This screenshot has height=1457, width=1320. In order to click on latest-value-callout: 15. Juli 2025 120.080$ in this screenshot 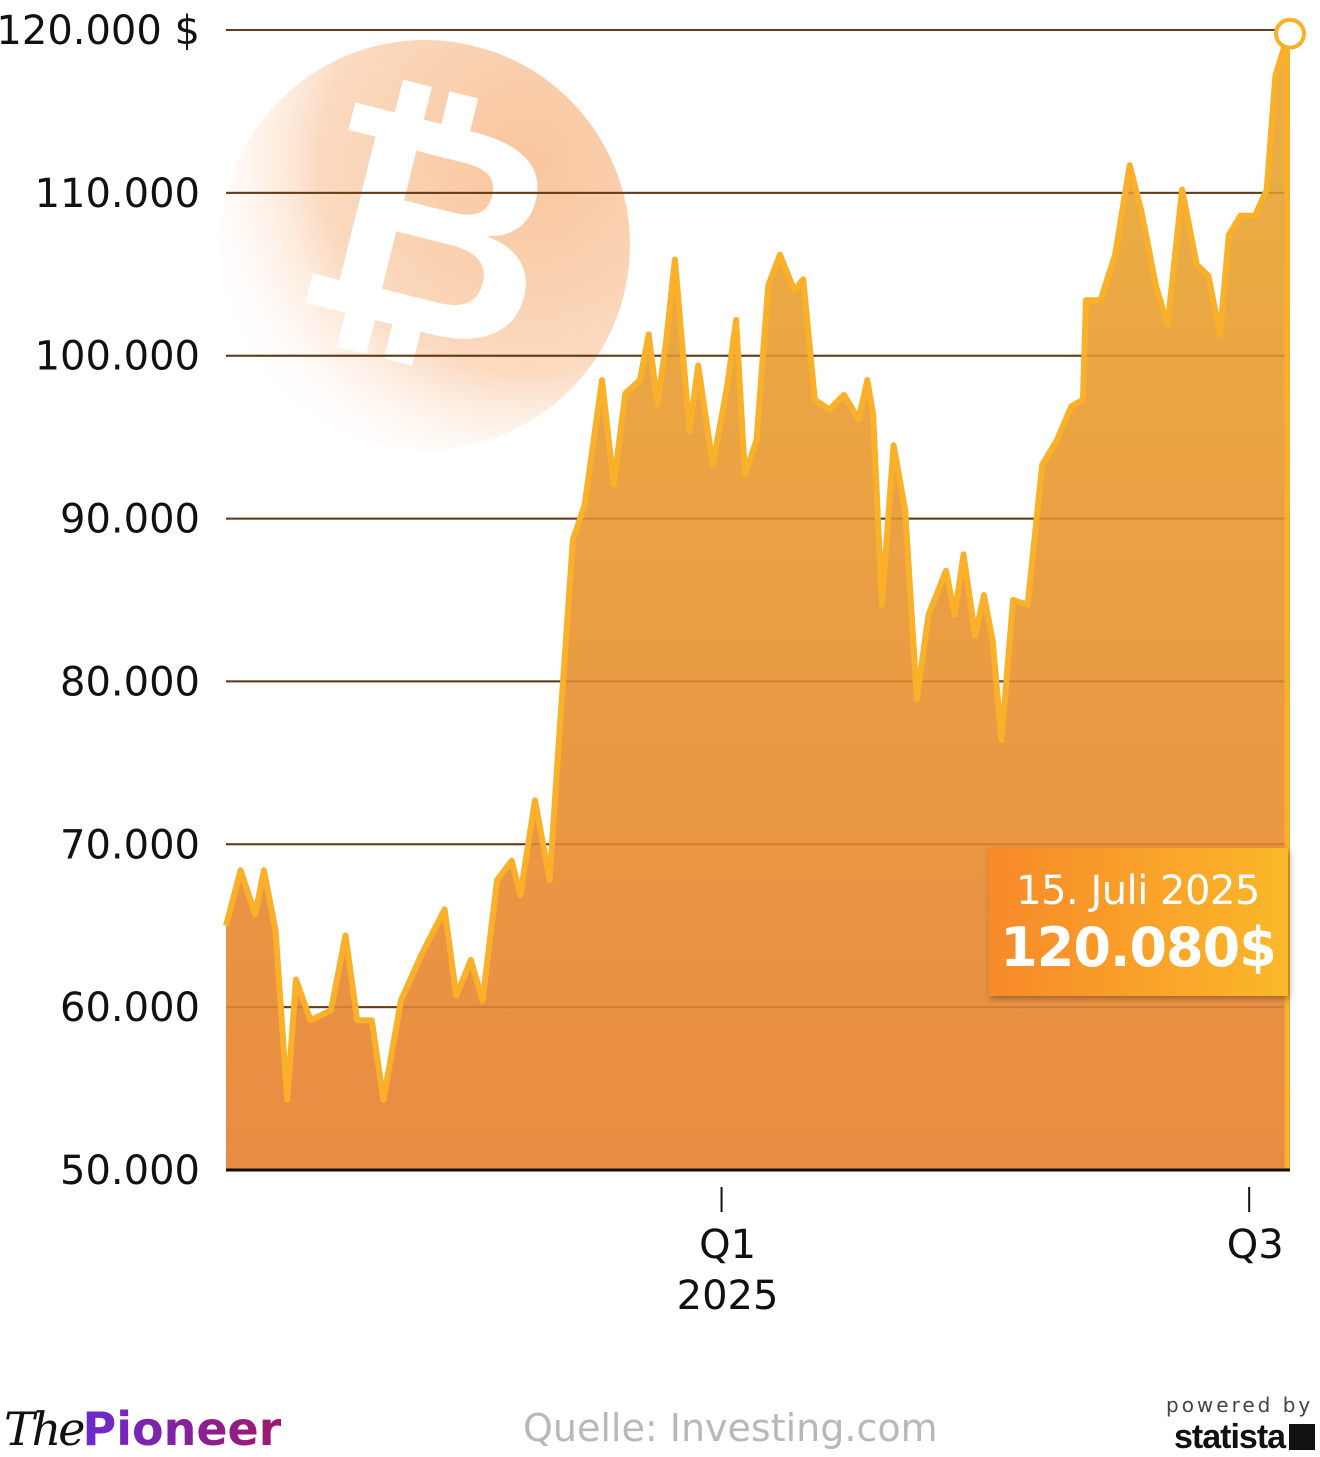, I will do `click(1138, 922)`.